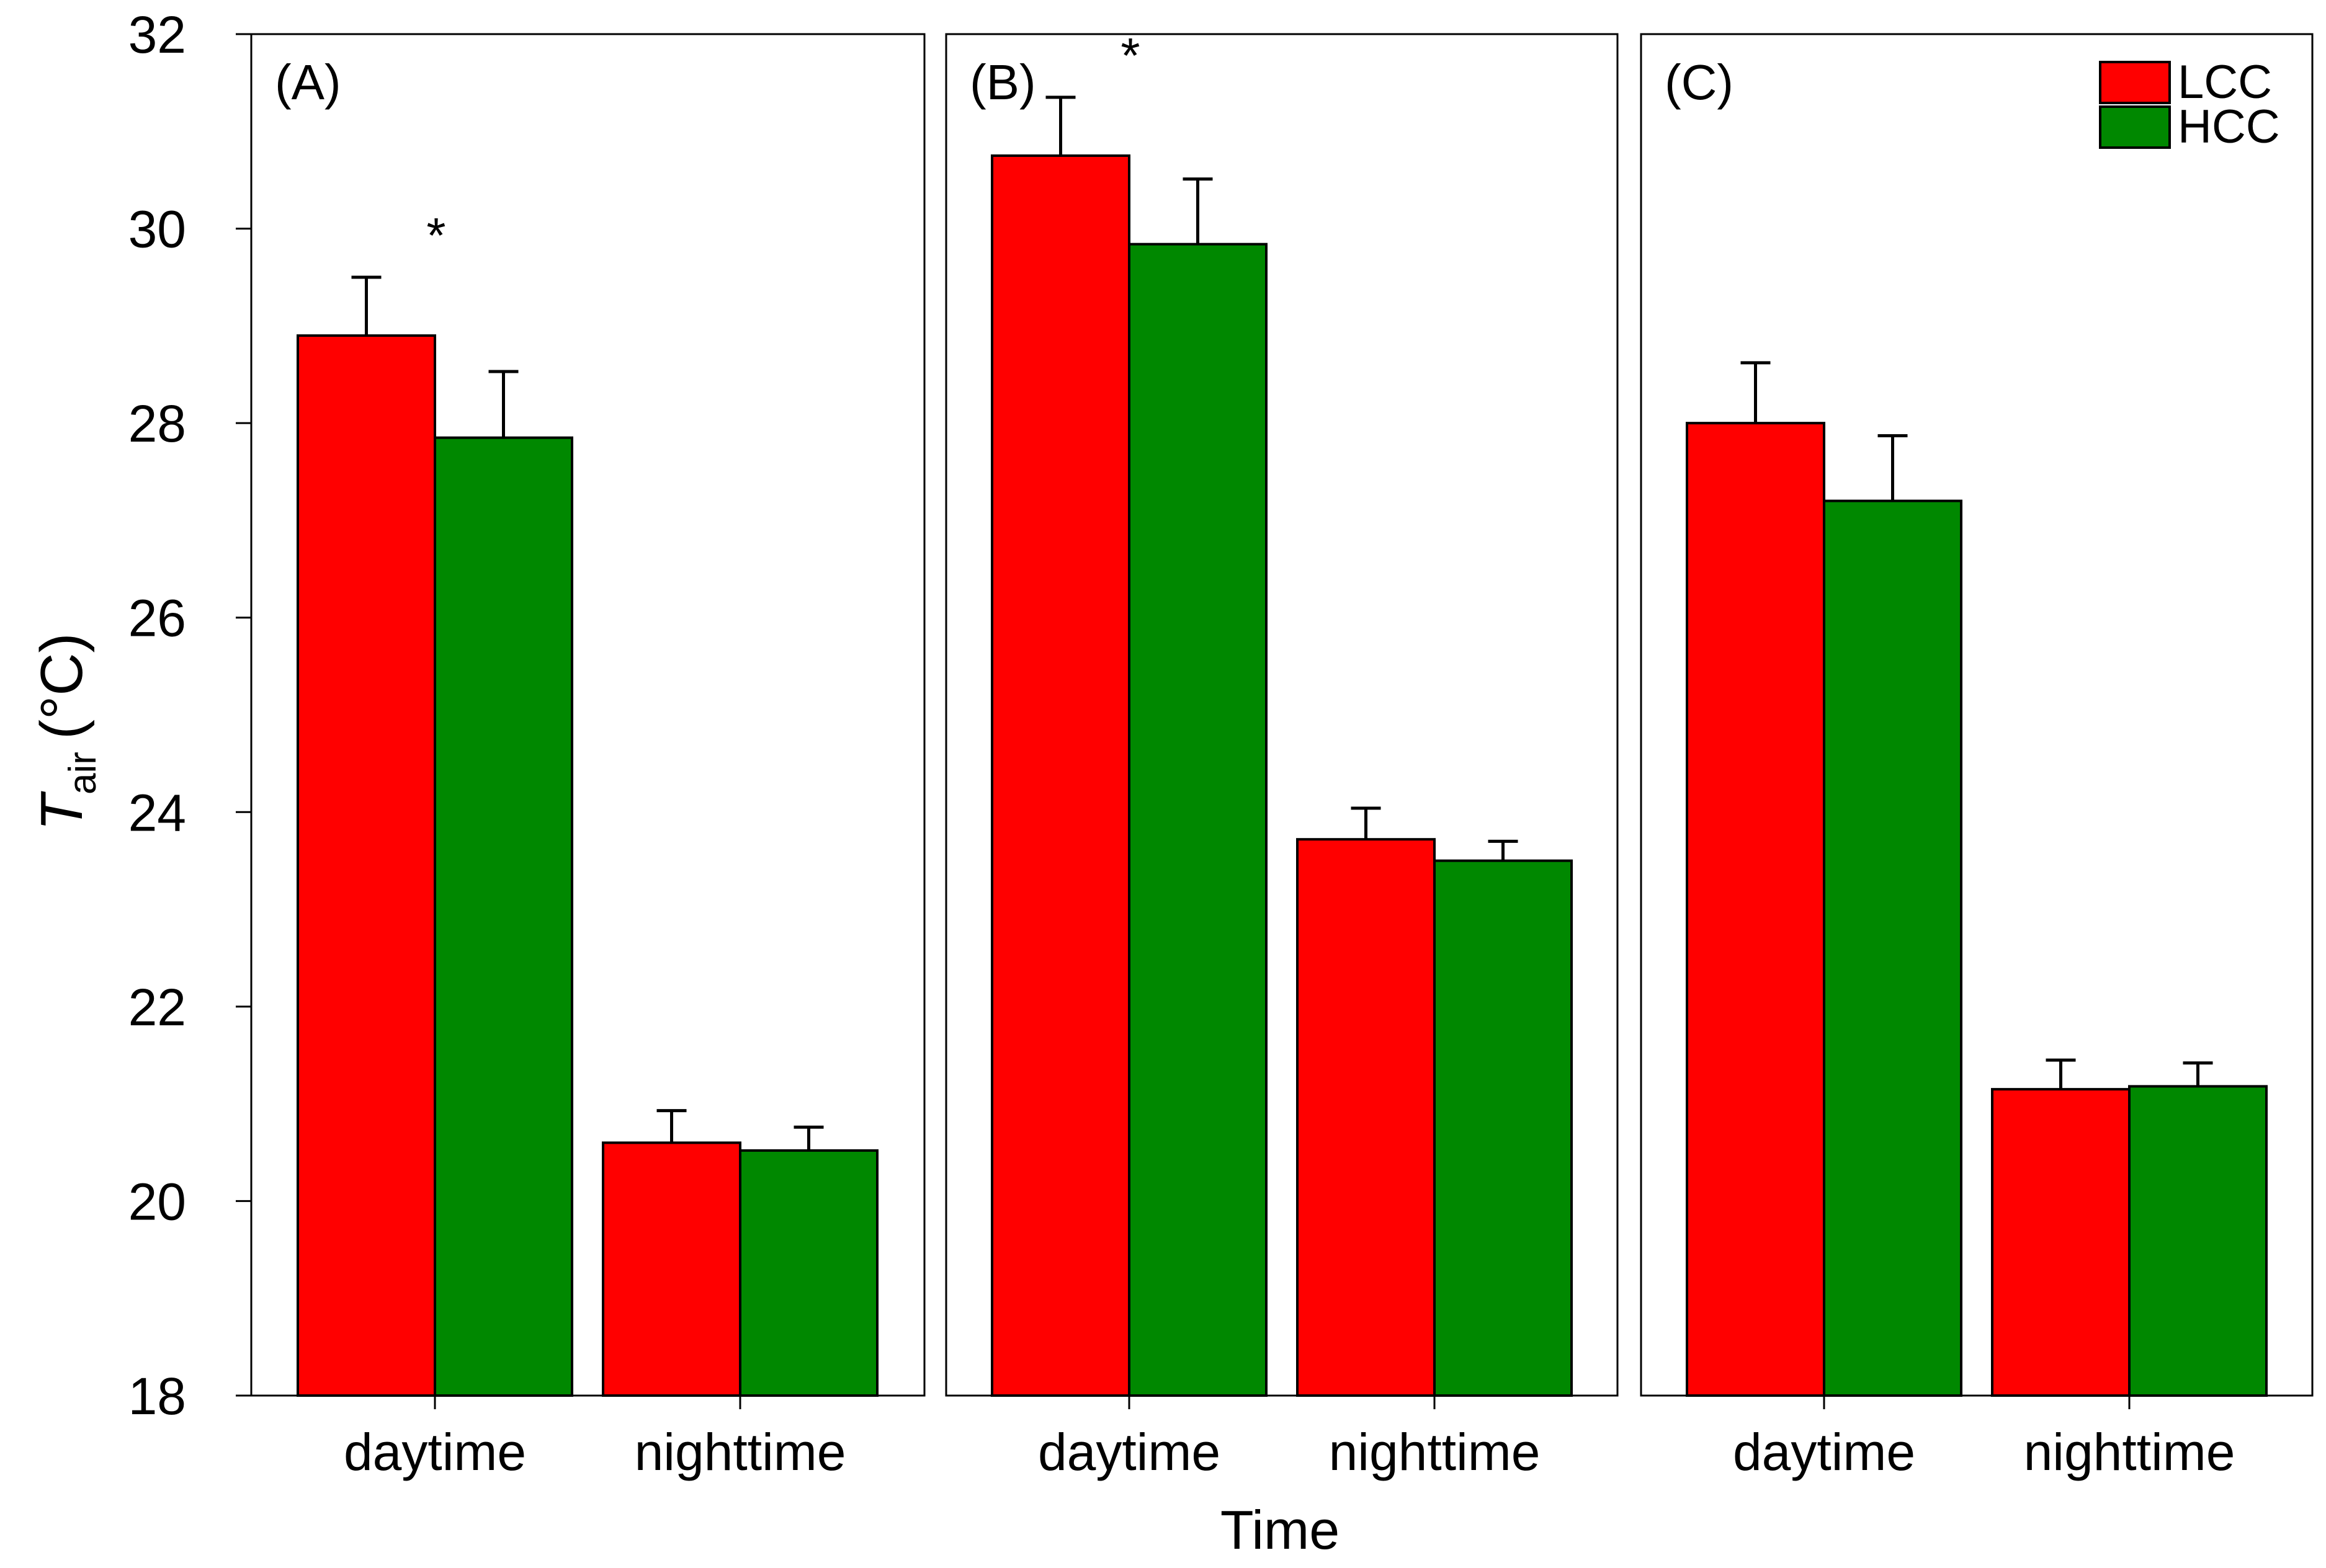 The image size is (2326, 1568). Describe the element at coordinates (189, 715) in the screenshot. I see `y-axis: 18 20 22 24 26 28 30 32` at that location.